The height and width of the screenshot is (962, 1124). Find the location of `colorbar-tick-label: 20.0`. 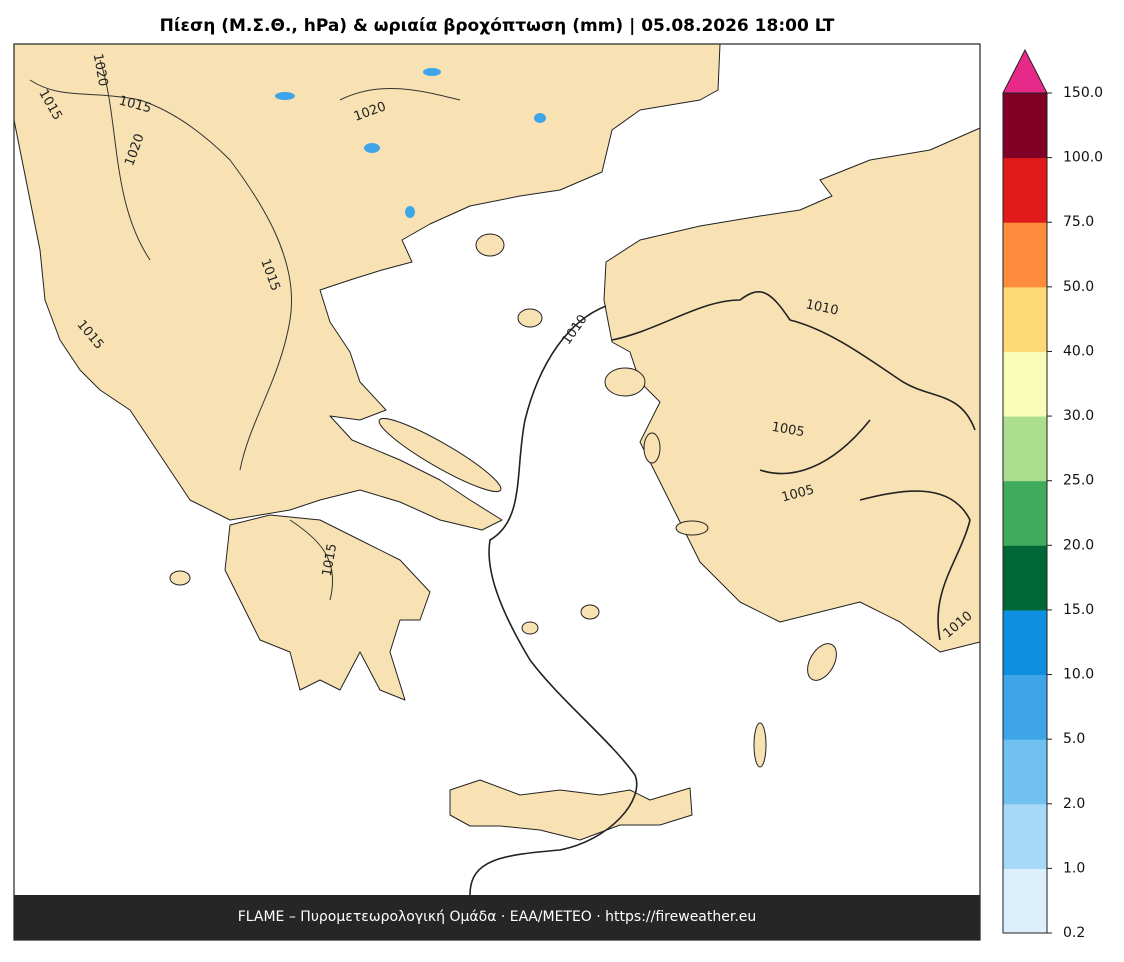

colorbar-tick-label: 20.0 is located at coordinates (1078, 545).